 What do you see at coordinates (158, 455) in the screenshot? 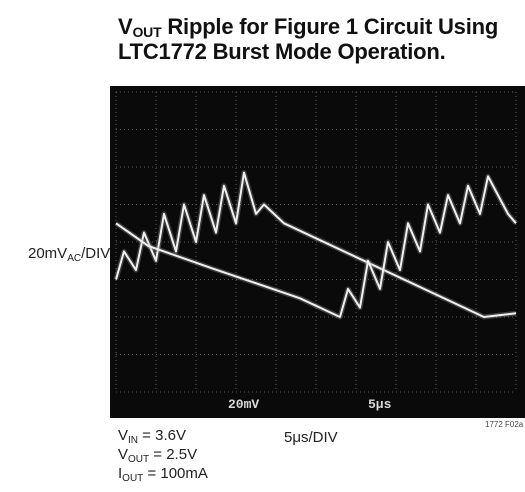
I see `condition-vout: VOUT = 2.5V` at bounding box center [158, 455].